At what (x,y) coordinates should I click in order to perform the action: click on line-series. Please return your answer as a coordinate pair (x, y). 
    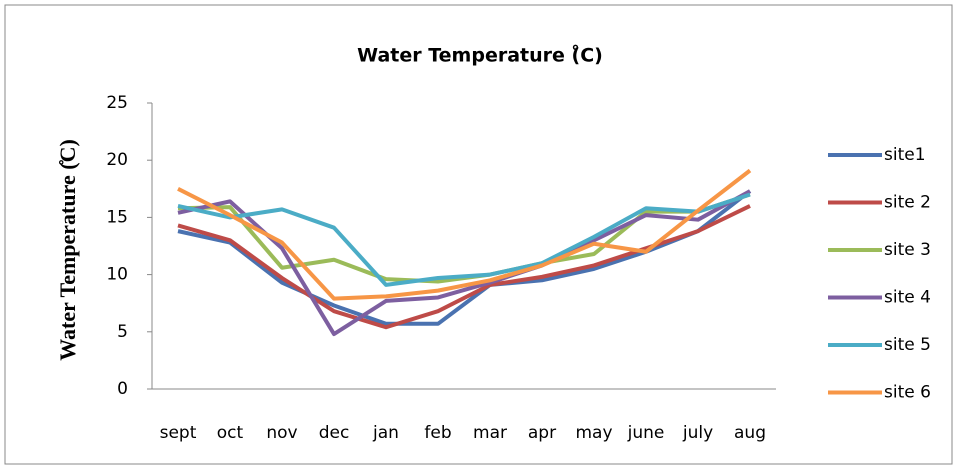
    Looking at the image, I should click on (464, 239).